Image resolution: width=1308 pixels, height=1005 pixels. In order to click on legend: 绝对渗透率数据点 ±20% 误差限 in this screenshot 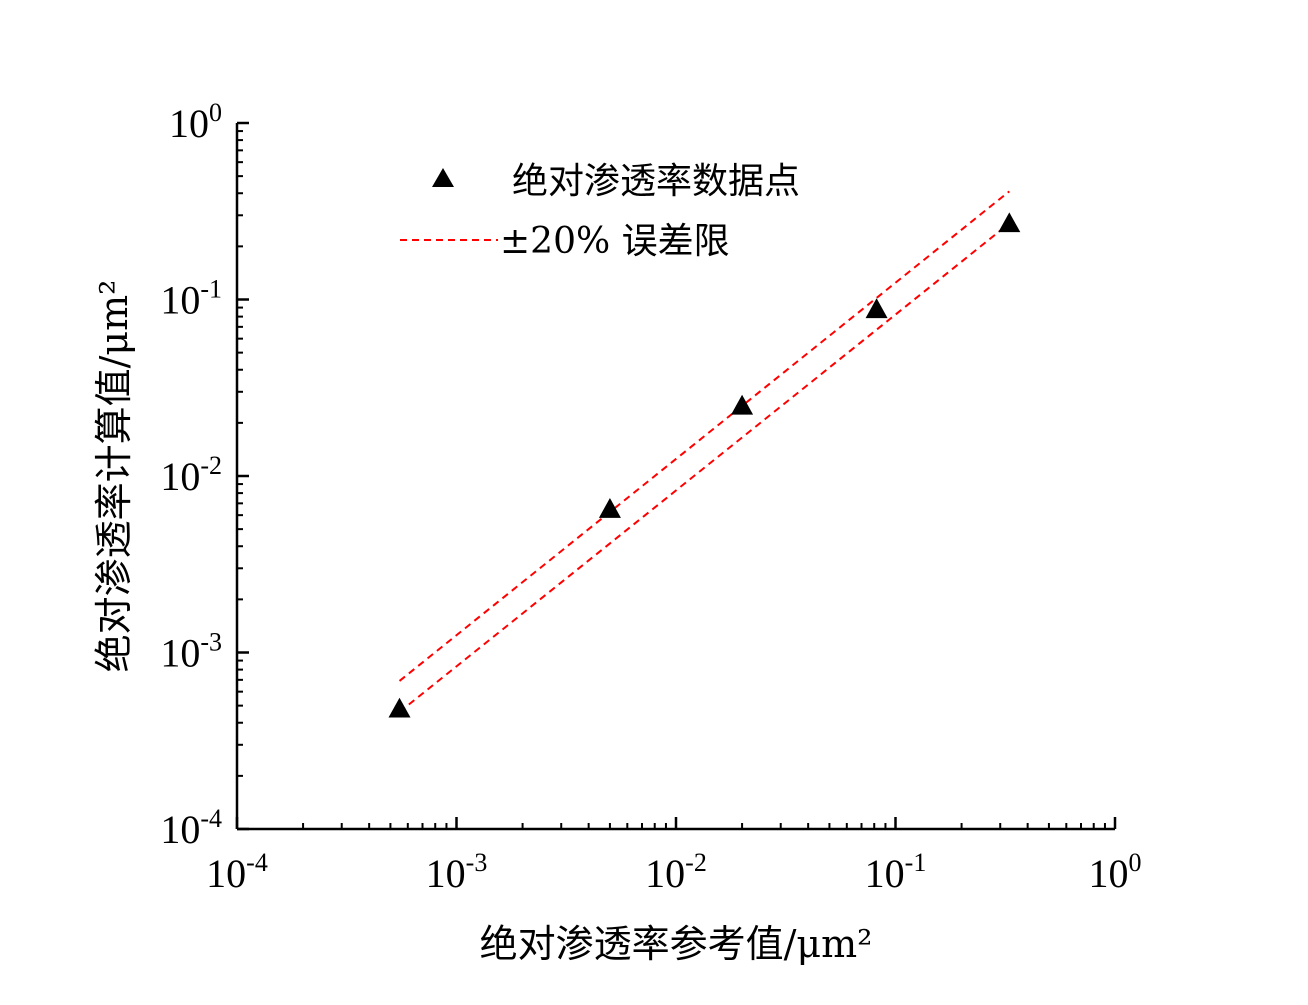, I will do `click(600, 211)`.